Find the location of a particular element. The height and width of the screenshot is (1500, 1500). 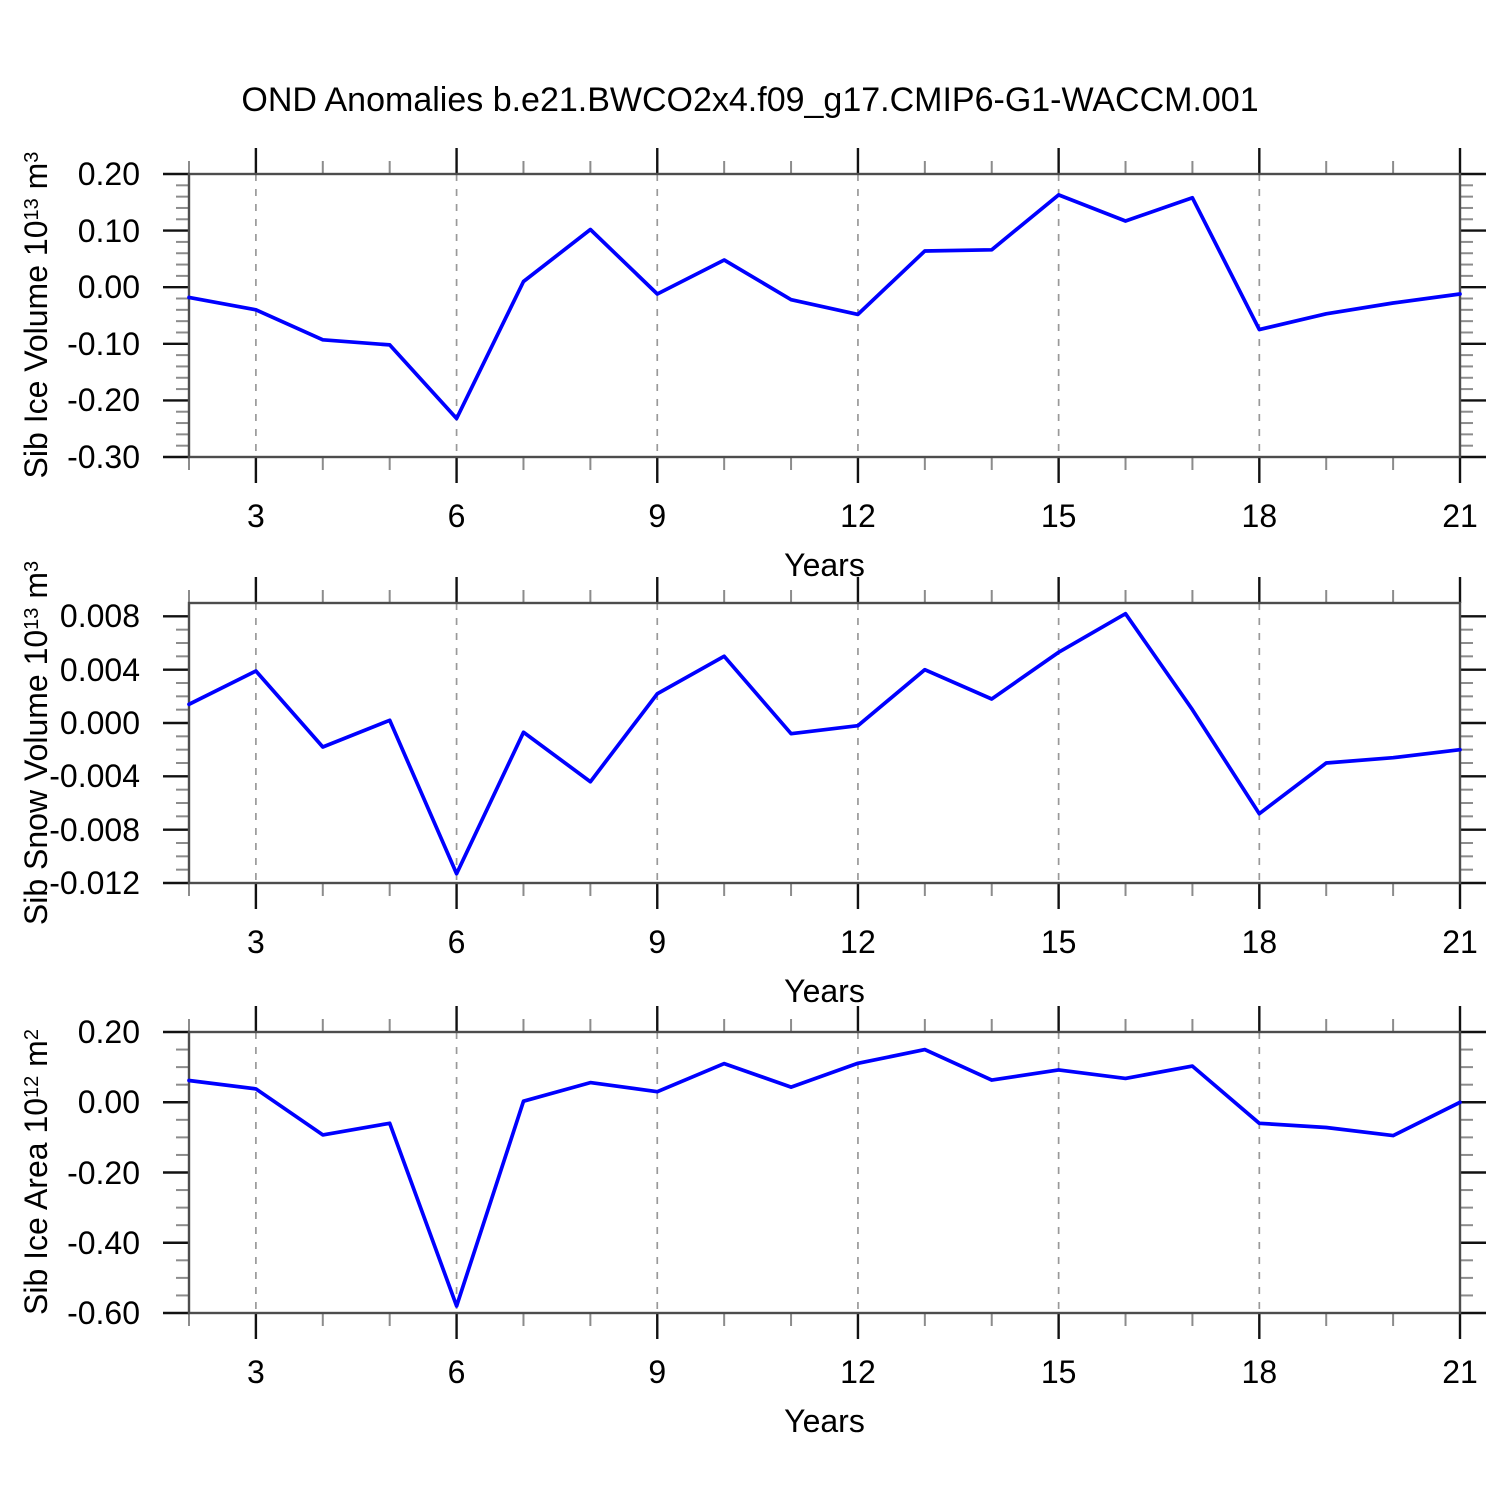

y-tick-label: -0.10 is located at coordinates (103, 343).